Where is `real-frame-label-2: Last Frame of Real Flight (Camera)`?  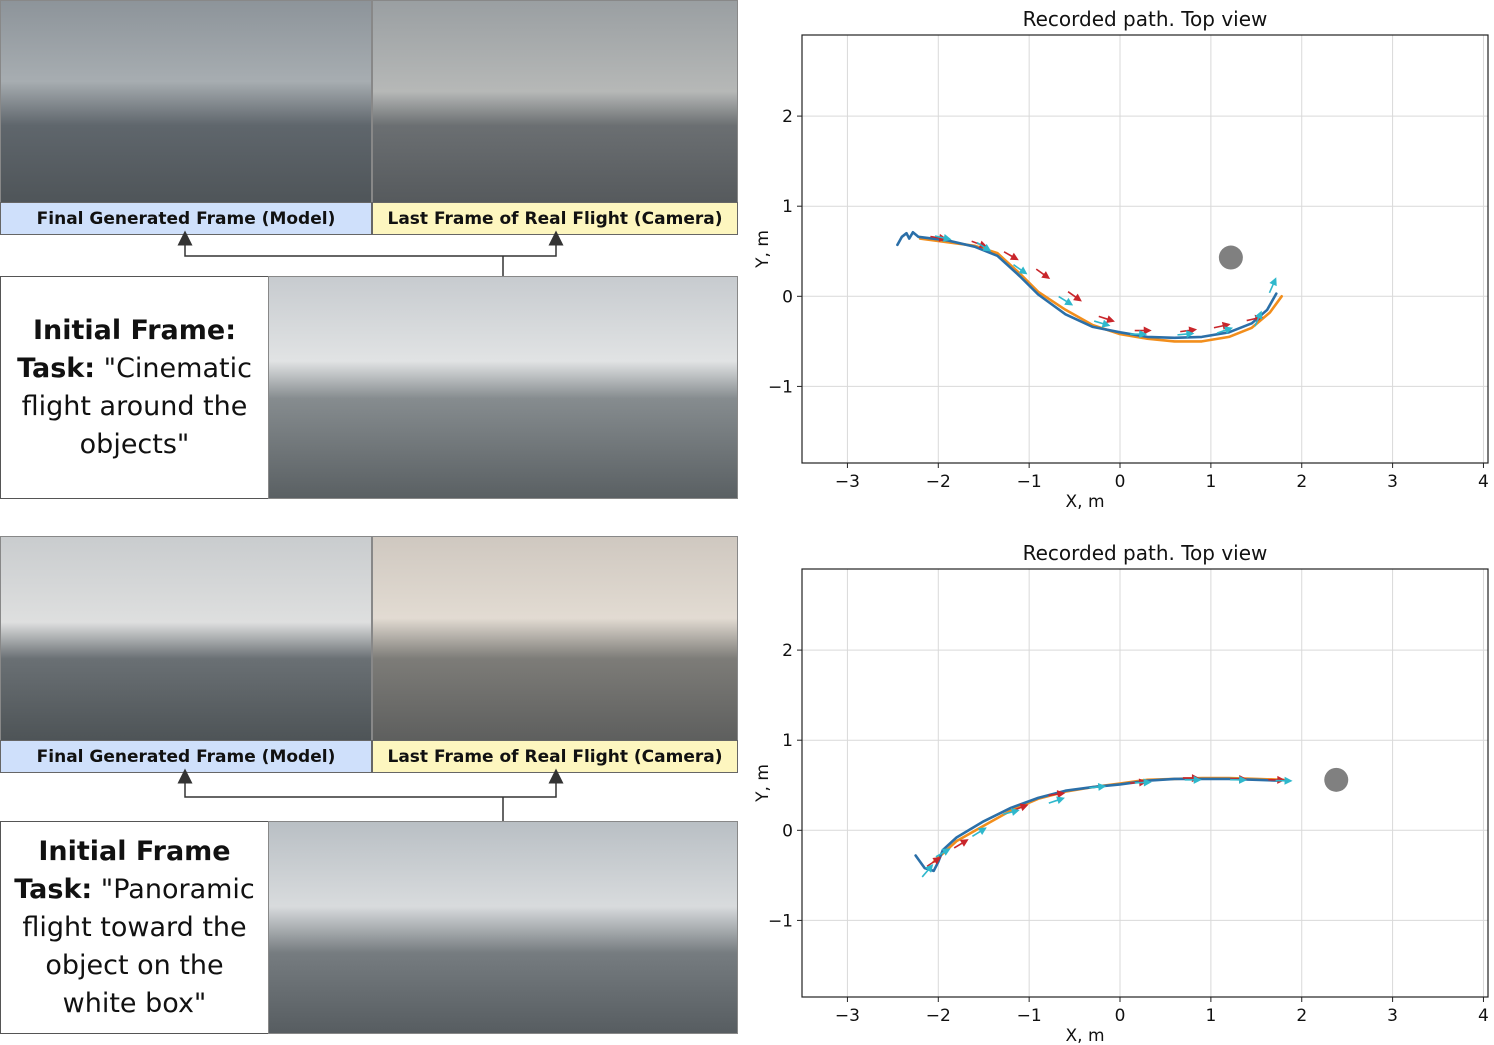
real-frame-label-2: Last Frame of Real Flight (Camera) is located at coordinates (555, 756).